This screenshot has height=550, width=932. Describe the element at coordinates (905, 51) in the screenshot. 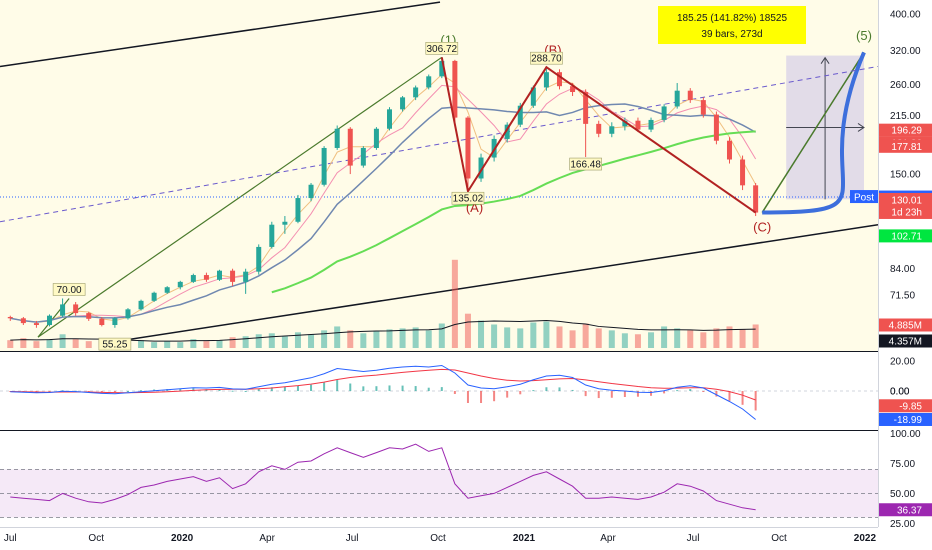

I see `price-axis-label-1: 320.00` at that location.